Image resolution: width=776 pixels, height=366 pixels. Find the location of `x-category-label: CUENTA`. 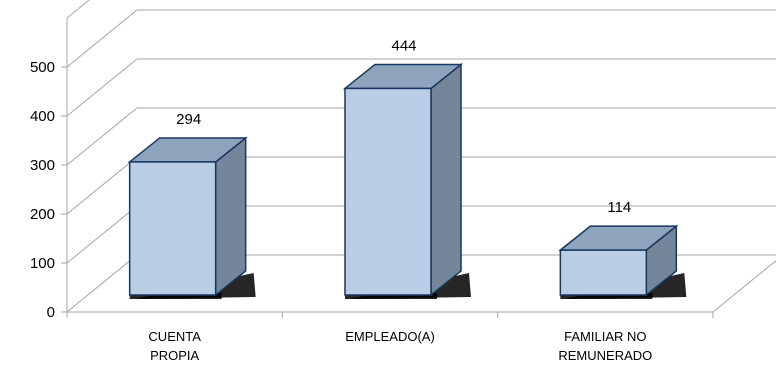

x-category-label: CUENTA is located at coordinates (174, 336).